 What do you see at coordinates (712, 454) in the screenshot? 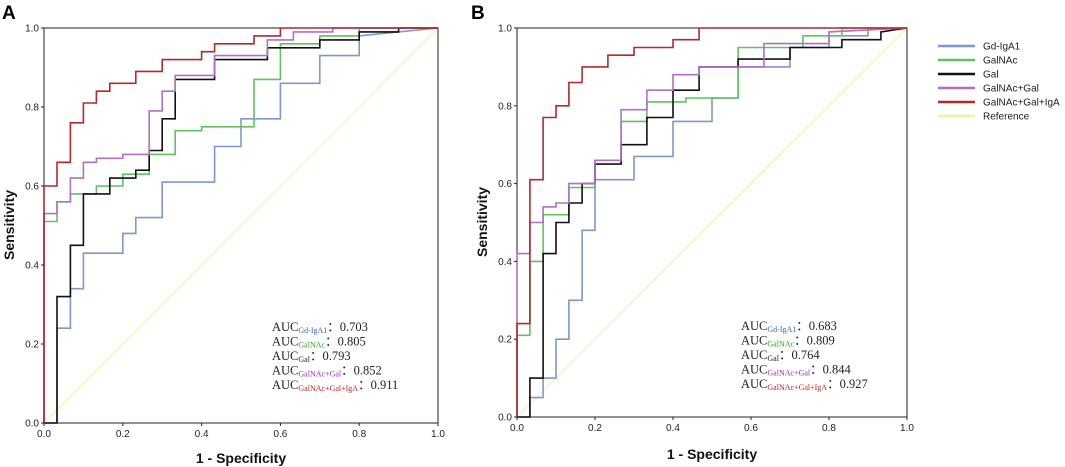
I see `panel-b-x-axis-title: 1 - Specificity` at bounding box center [712, 454].